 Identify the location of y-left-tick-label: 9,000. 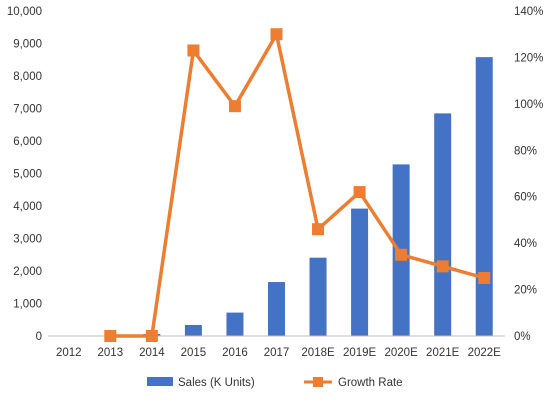
(27, 45).